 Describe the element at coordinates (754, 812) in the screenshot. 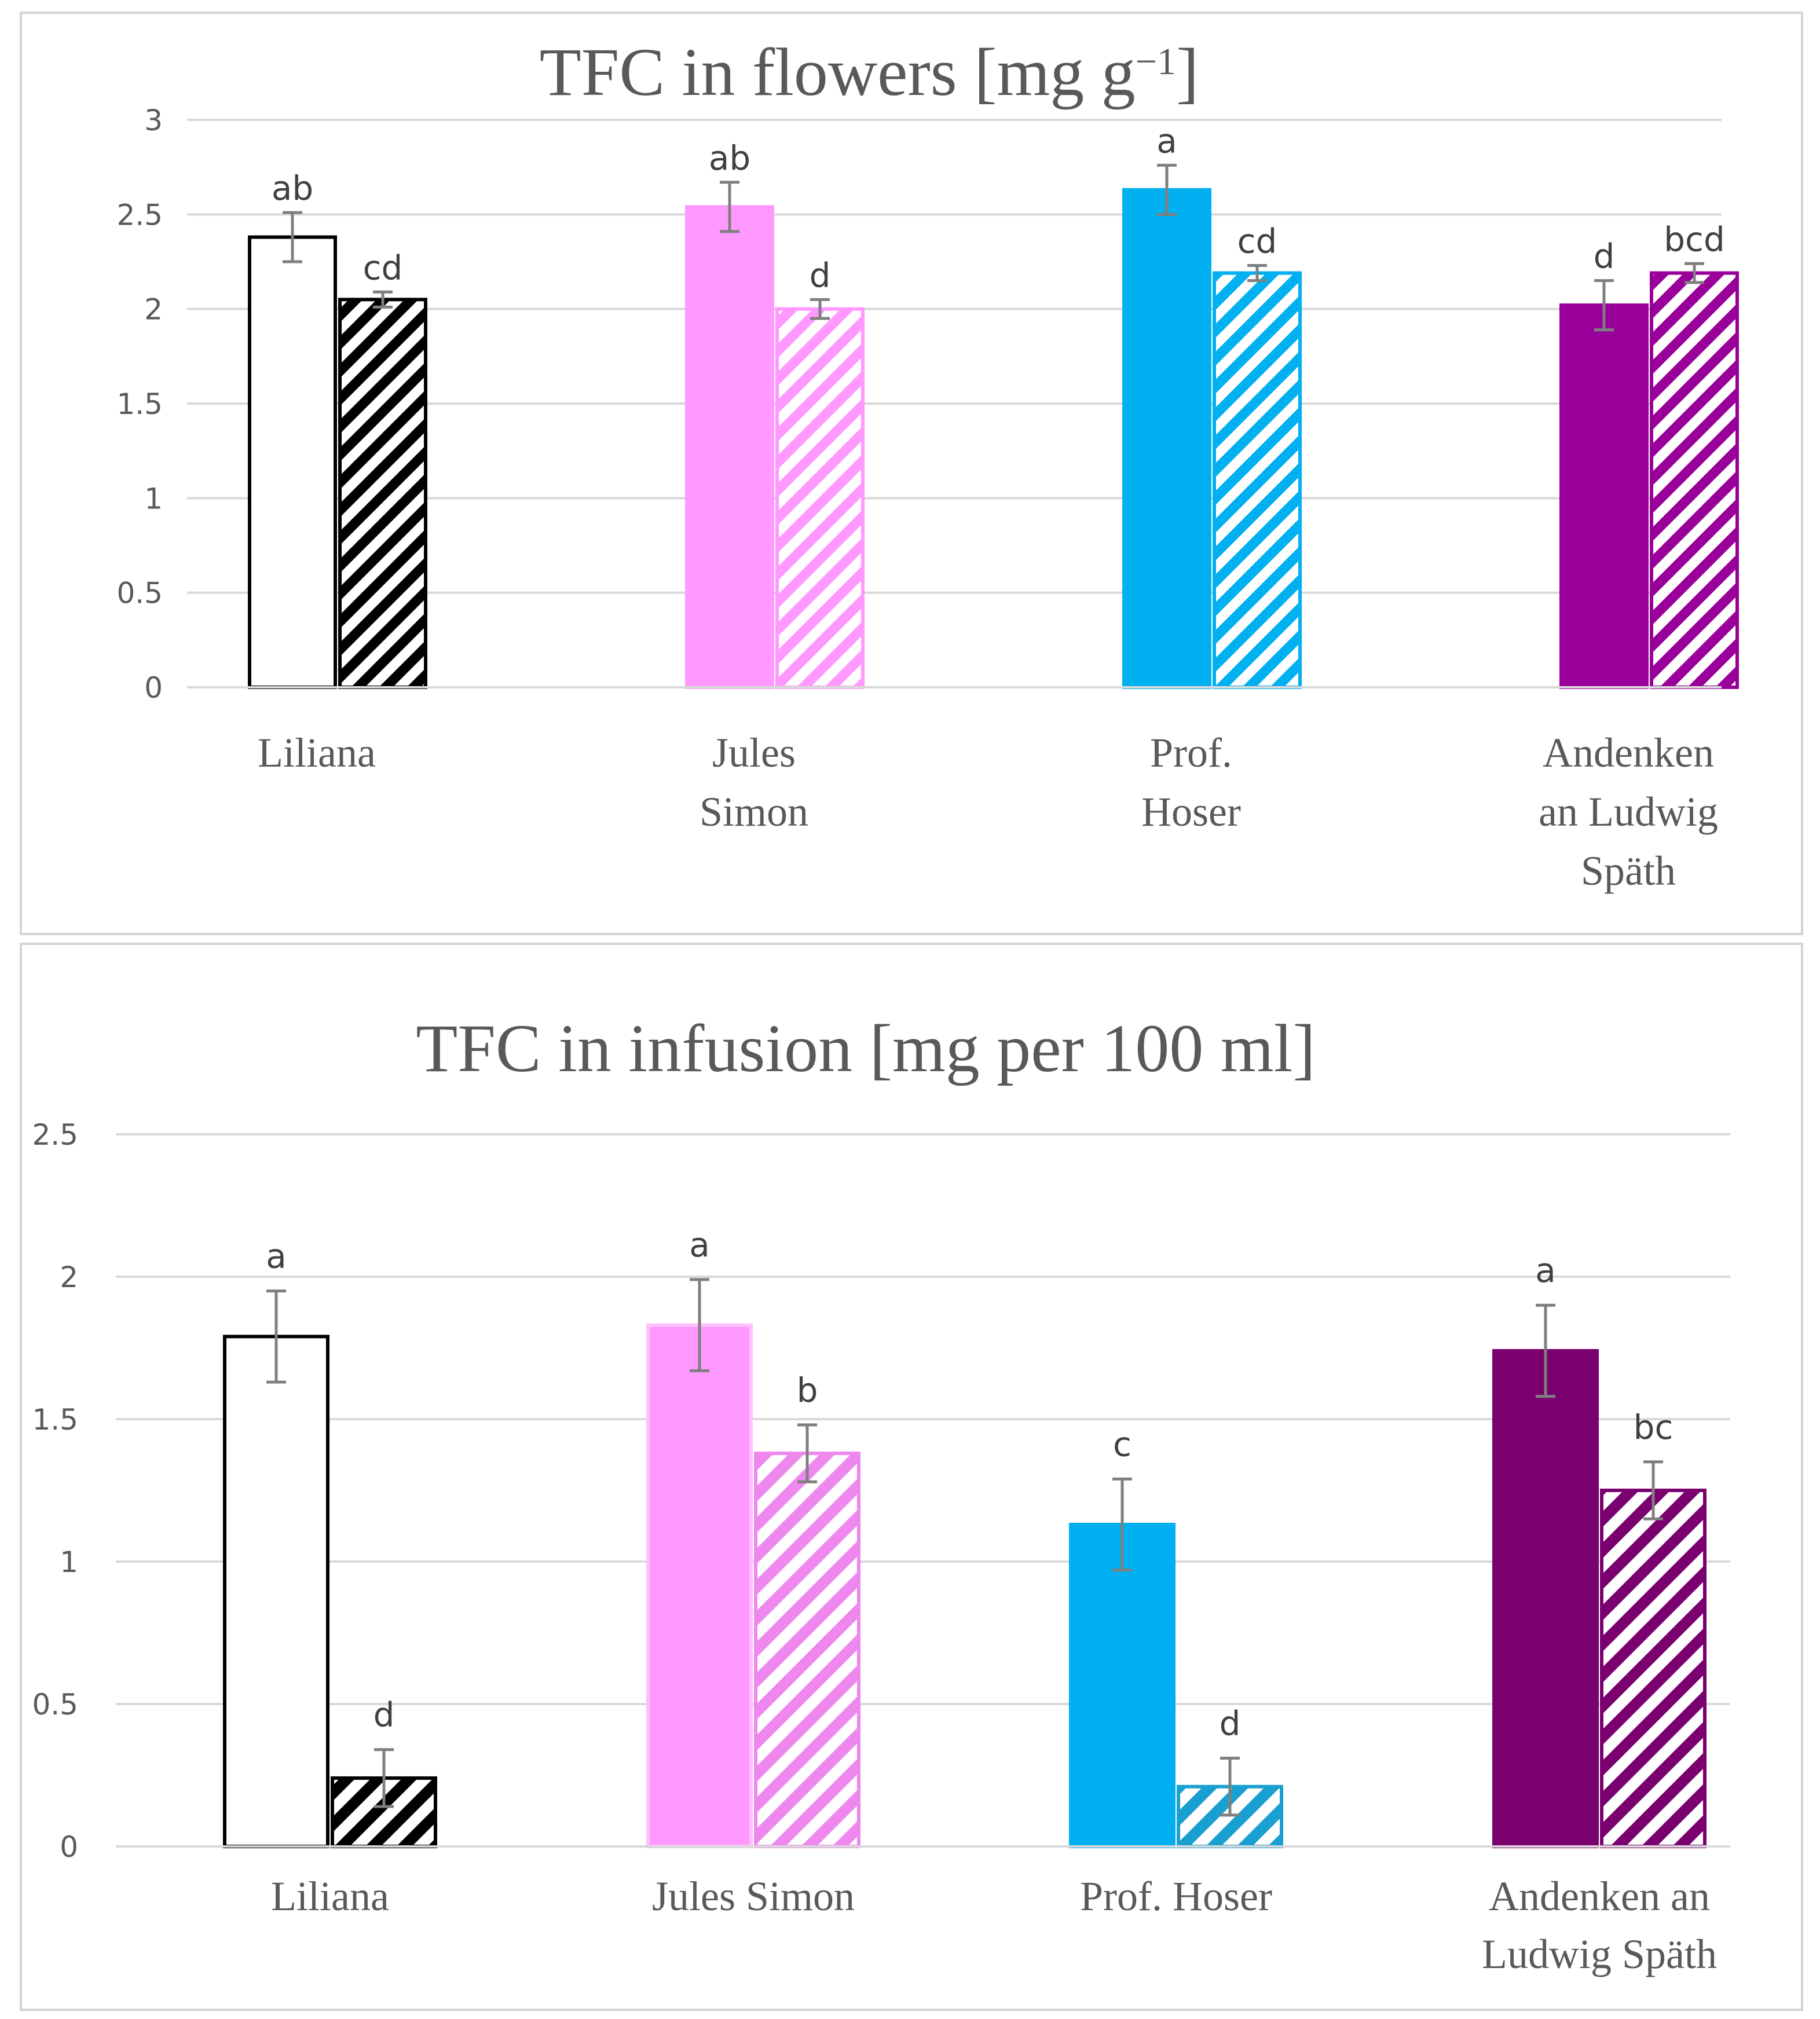

I see `x-category-label: Simon` at that location.